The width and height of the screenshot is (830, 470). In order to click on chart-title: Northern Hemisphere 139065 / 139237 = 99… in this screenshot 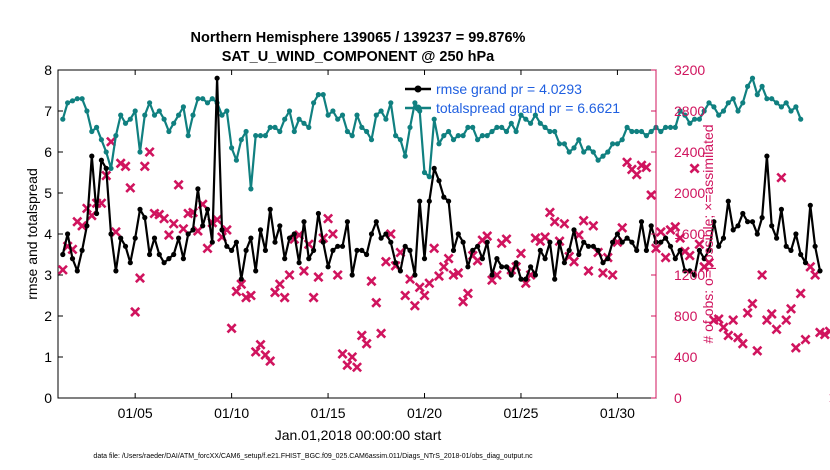, I will do `click(358, 38)`.